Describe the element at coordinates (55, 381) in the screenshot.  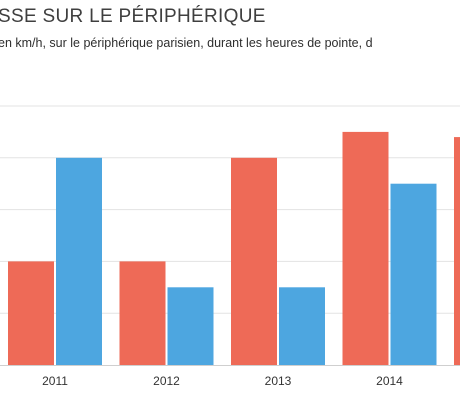
I see `x-tick-label-2011: 2011` at that location.